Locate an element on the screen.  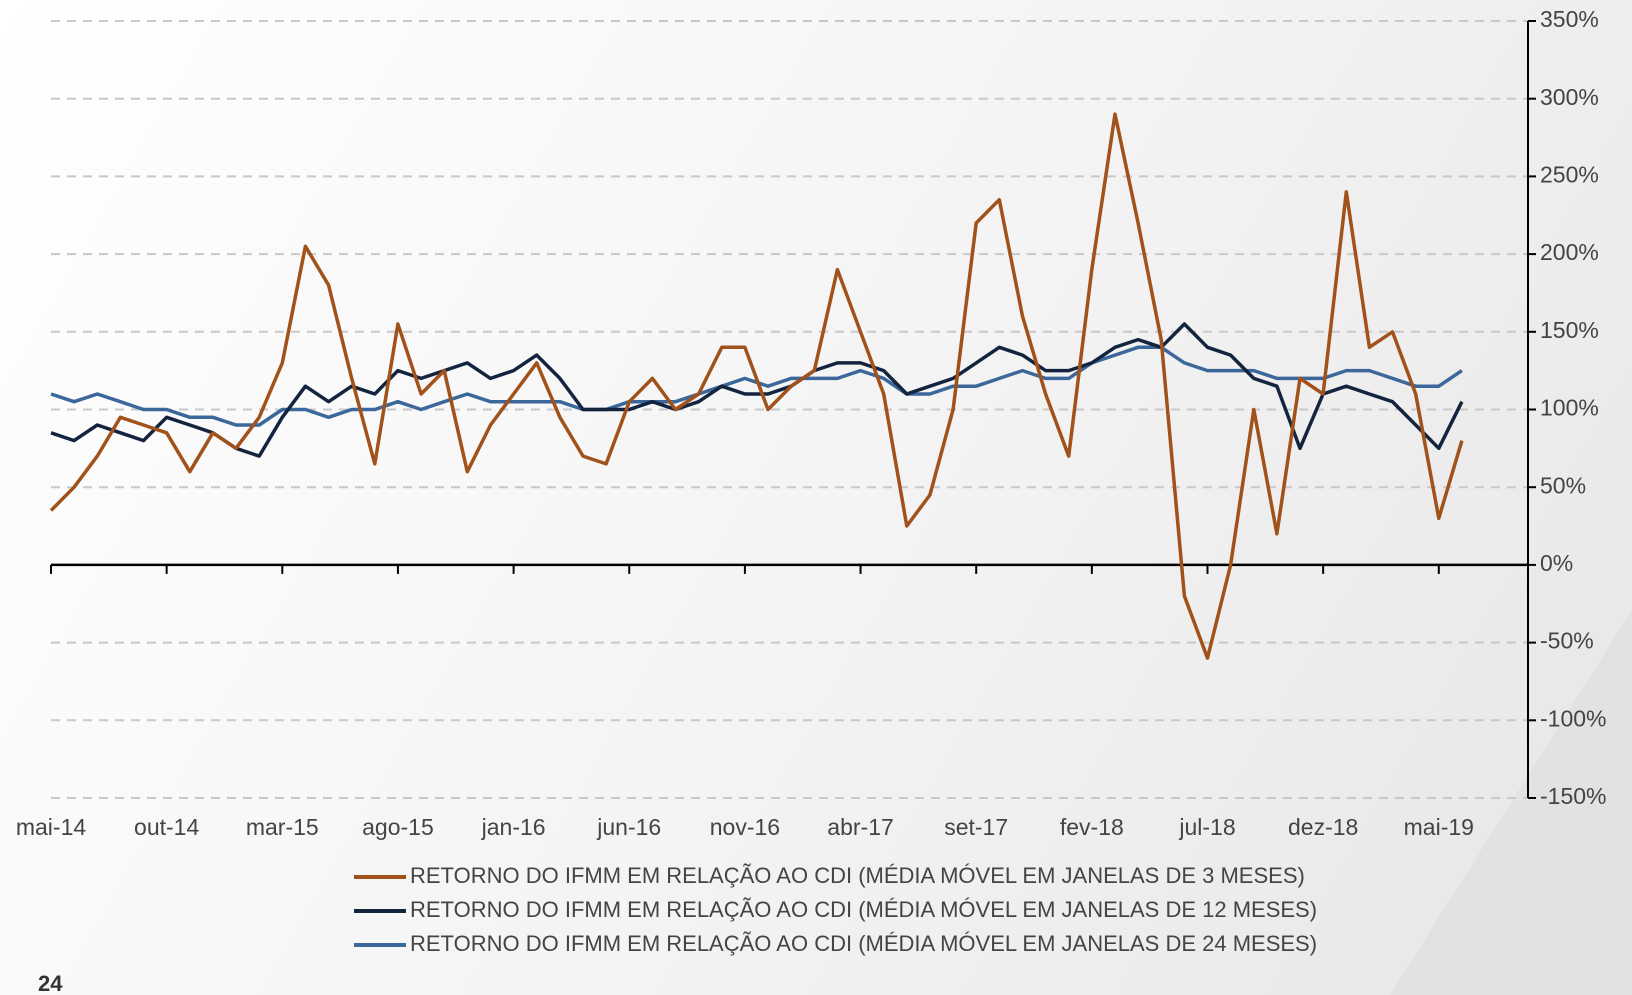
x-tick-label: mai-14 is located at coordinates (51, 827).